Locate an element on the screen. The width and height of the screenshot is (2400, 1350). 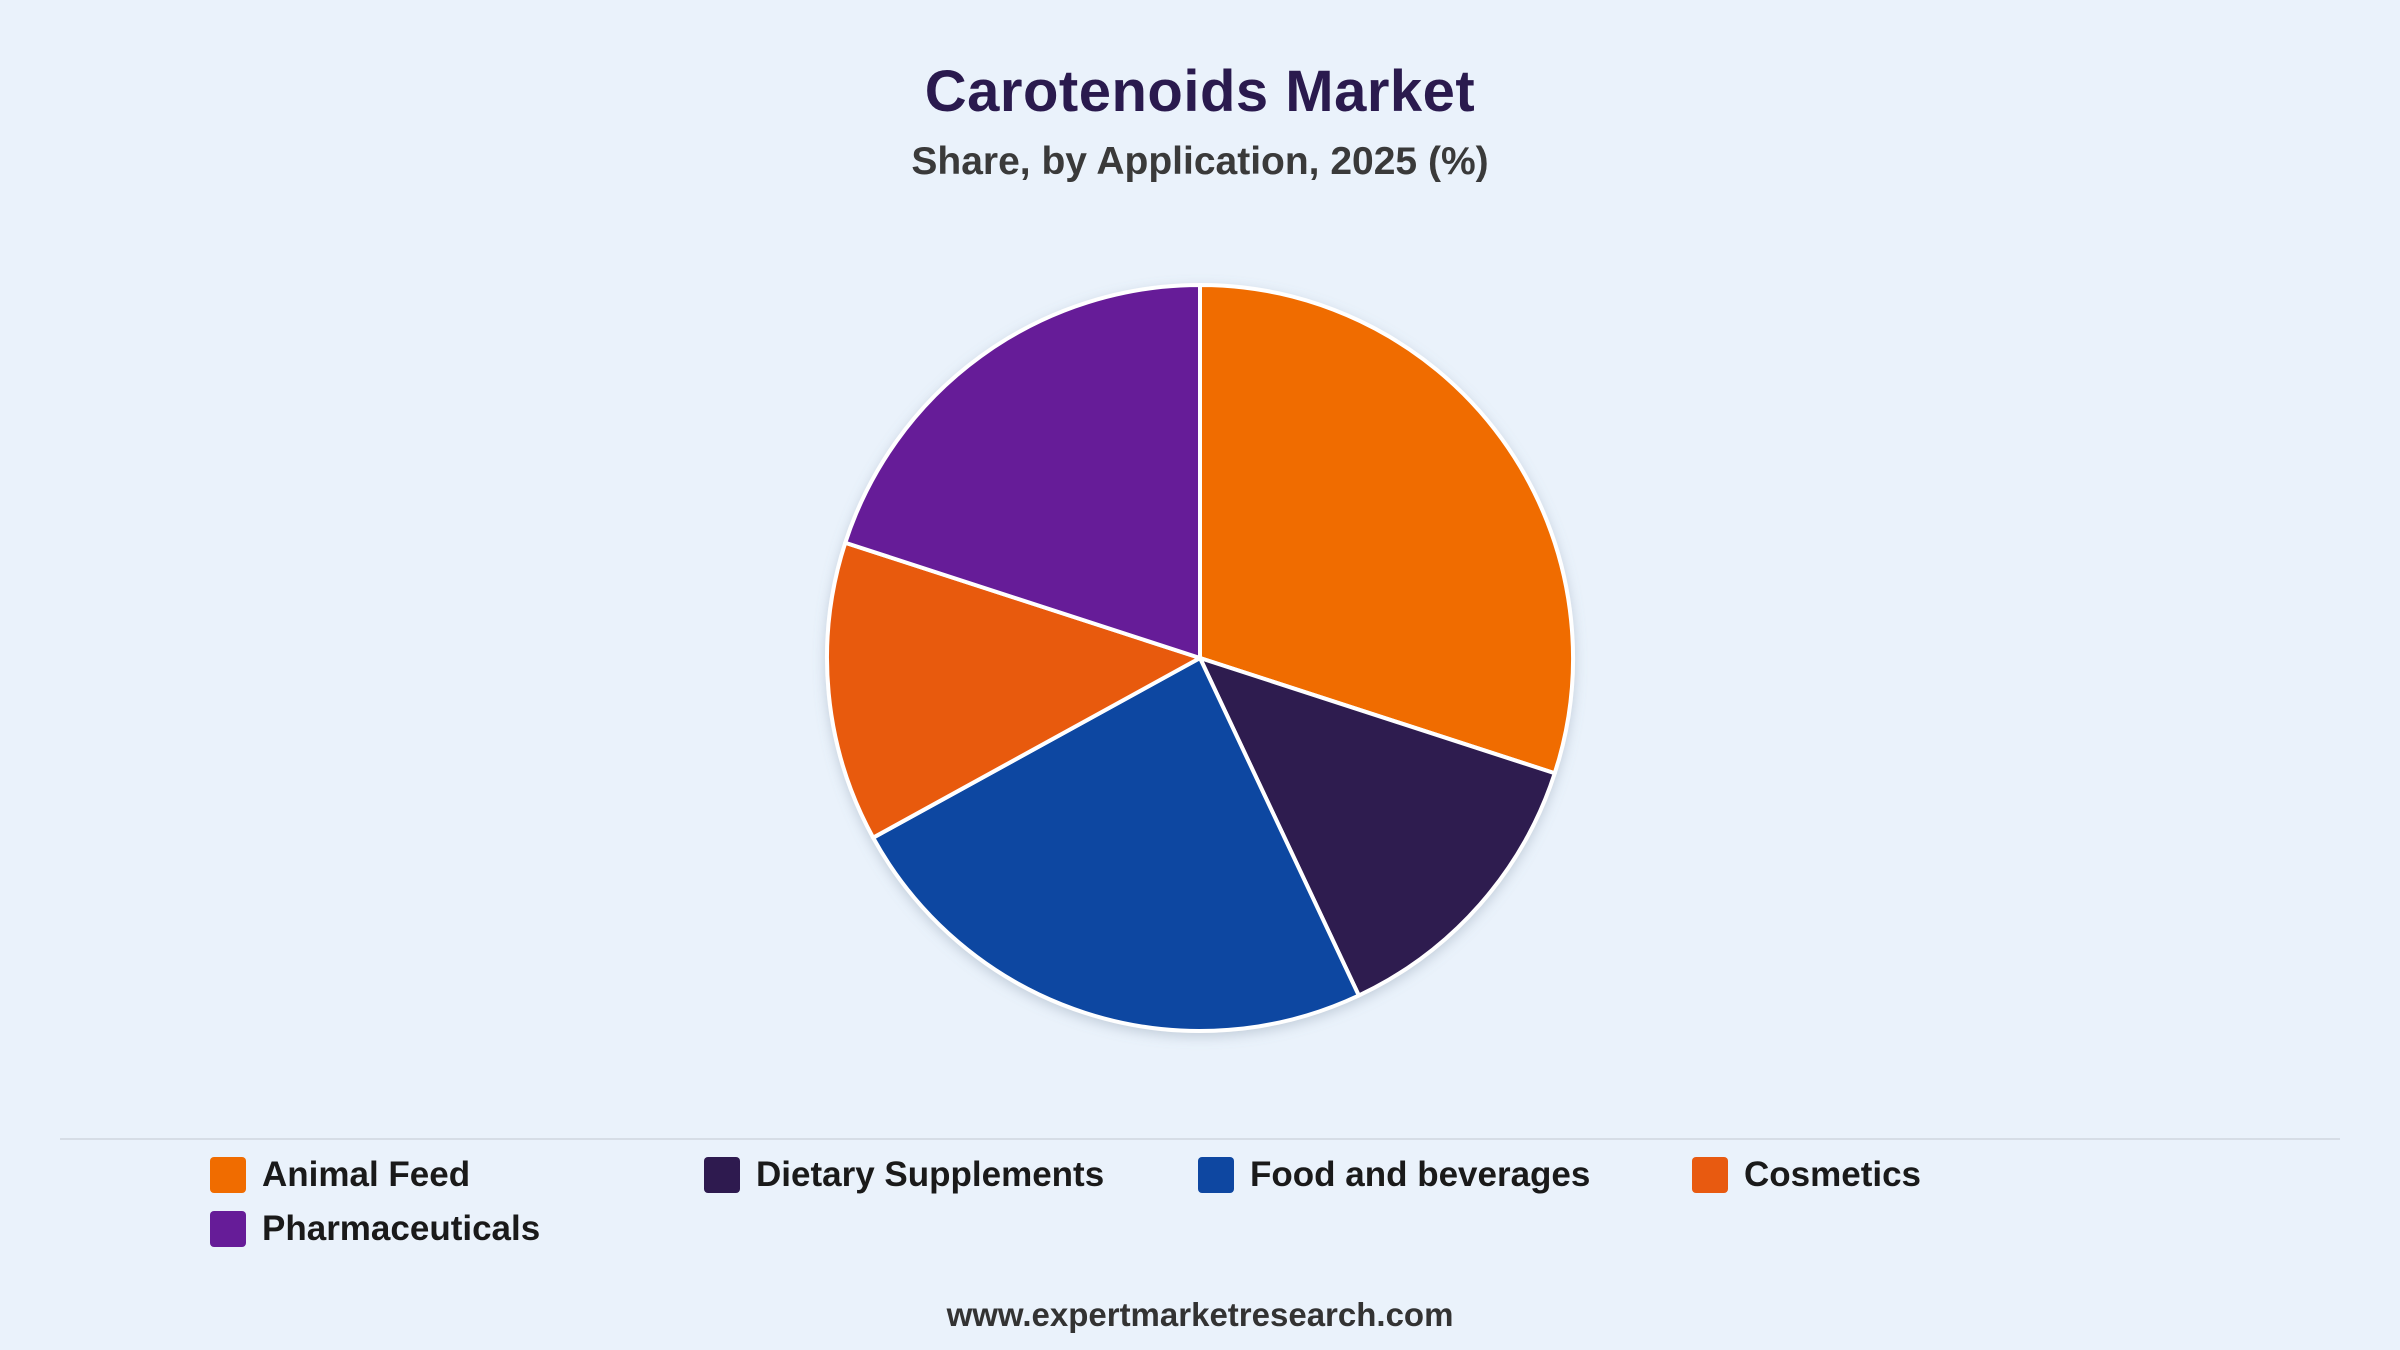
legend-label: Dietary Supplements is located at coordinates (930, 1174).